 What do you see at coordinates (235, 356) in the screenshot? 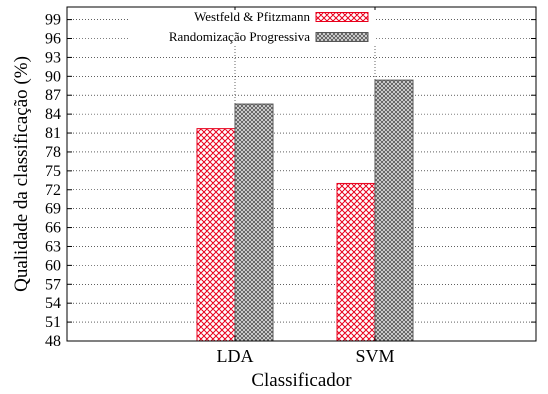
I see `x-tick-label-lda: LDA` at bounding box center [235, 356].